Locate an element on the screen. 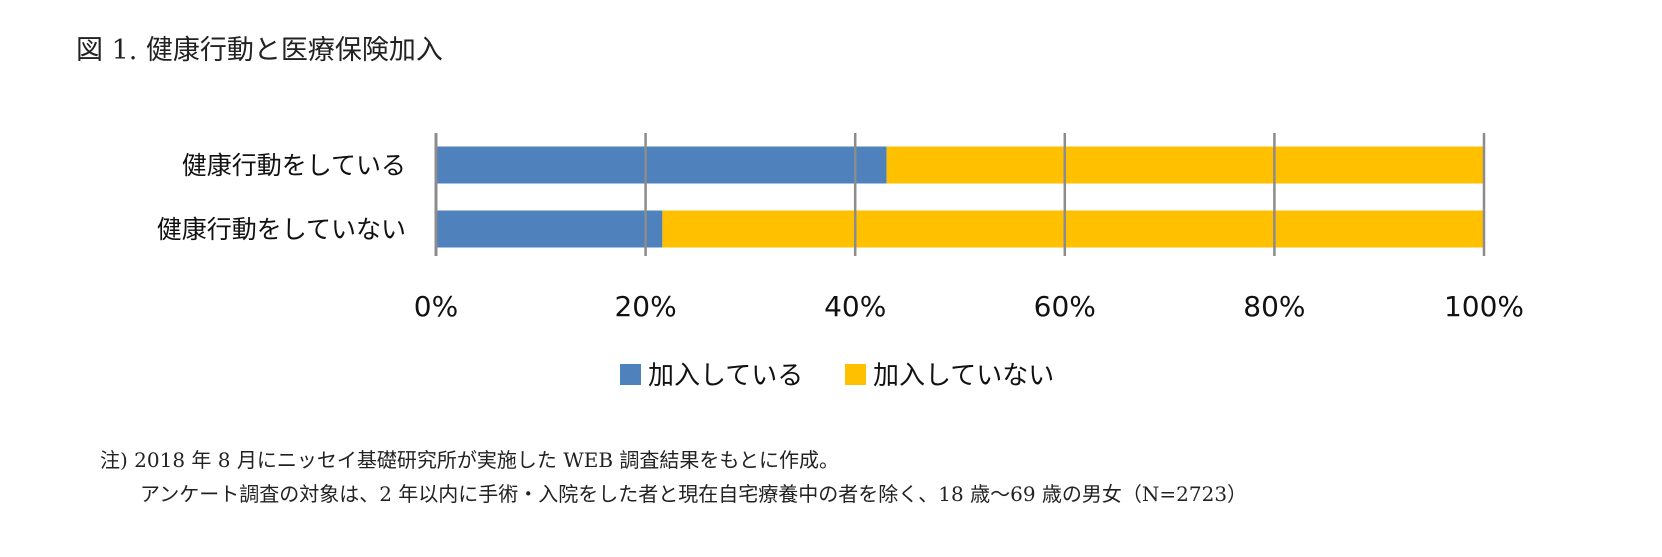 This screenshot has width=1662, height=557. x-tick-label: 20% is located at coordinates (645, 306).